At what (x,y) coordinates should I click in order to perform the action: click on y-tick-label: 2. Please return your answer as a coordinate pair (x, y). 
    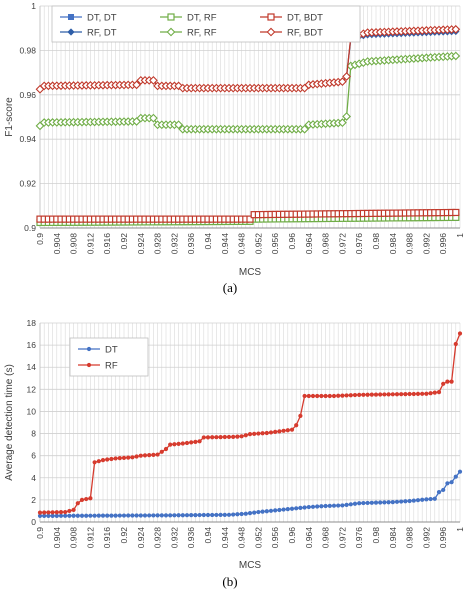
    Looking at the image, I should click on (33, 500).